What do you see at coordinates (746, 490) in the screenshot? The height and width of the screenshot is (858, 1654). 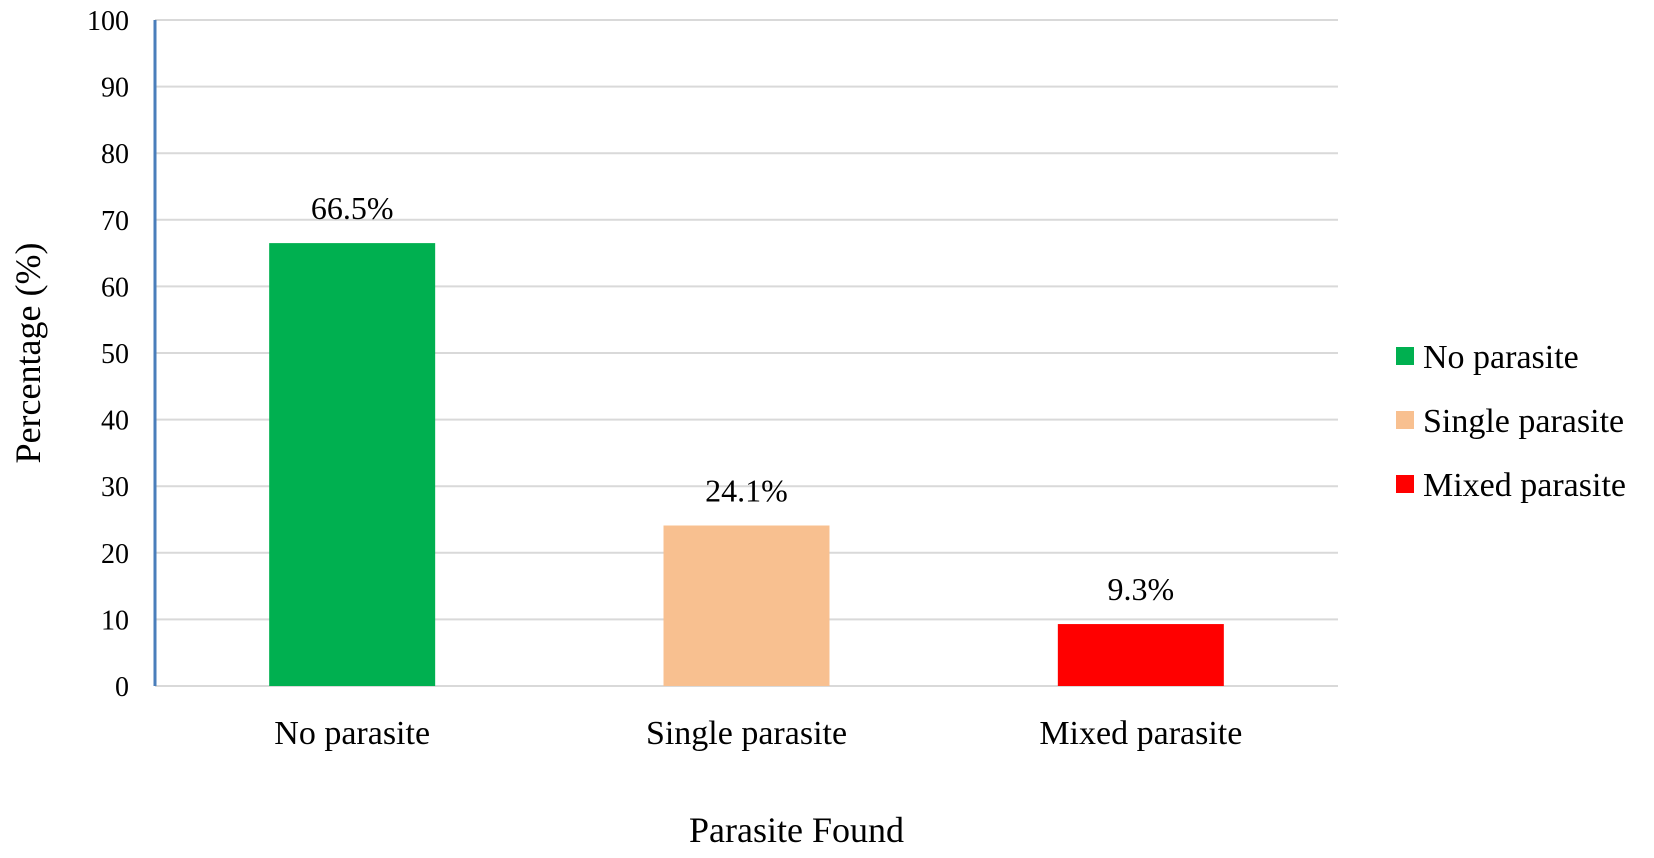 I see `data-label: 24.1%` at bounding box center [746, 490].